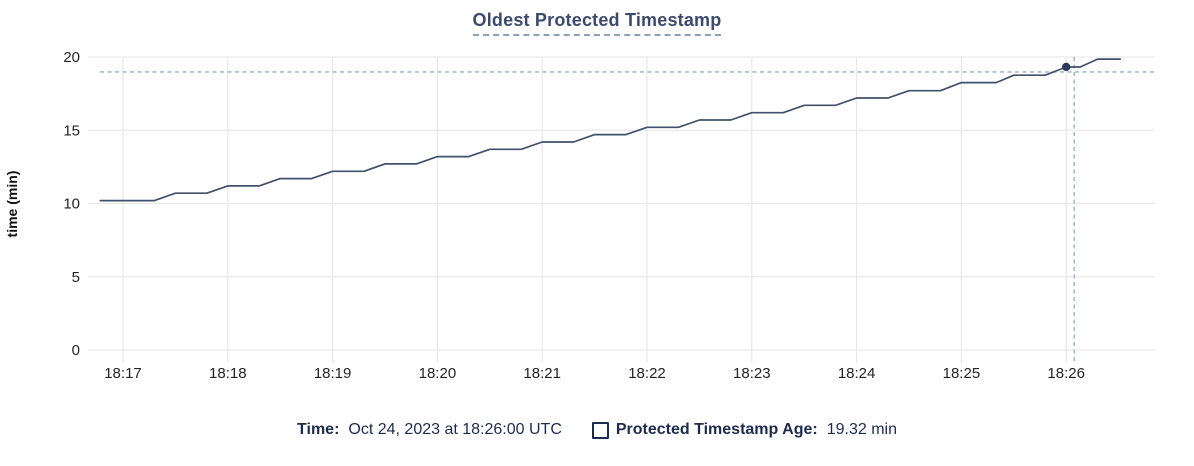 The image size is (1194, 466). What do you see at coordinates (752, 373) in the screenshot?
I see `x-tick-label: 18:23` at bounding box center [752, 373].